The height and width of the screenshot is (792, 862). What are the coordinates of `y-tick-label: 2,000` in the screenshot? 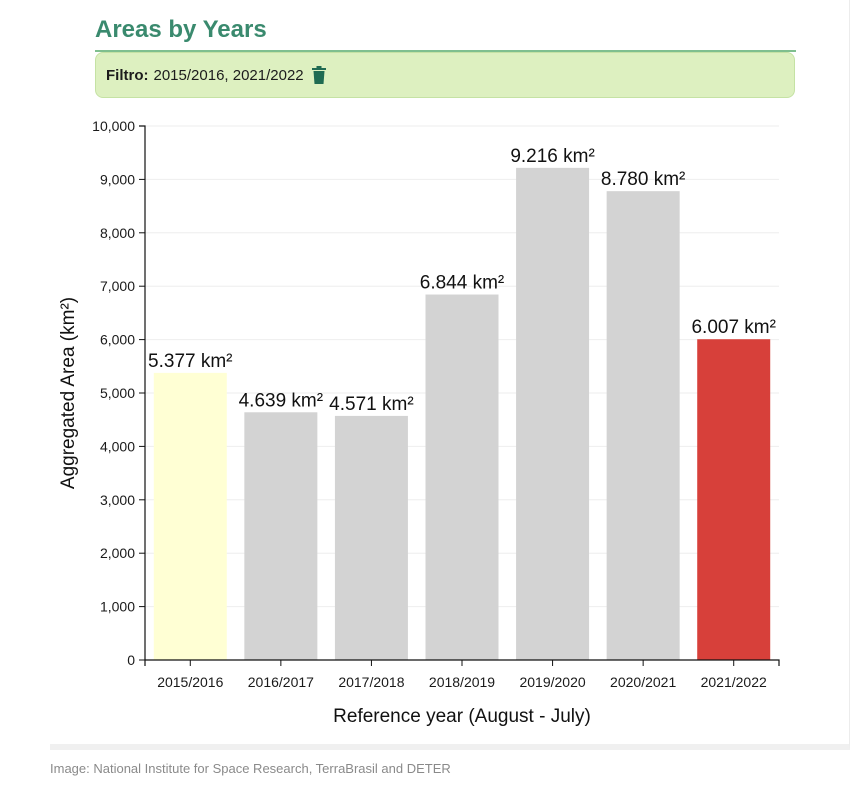 It's located at (117, 553).